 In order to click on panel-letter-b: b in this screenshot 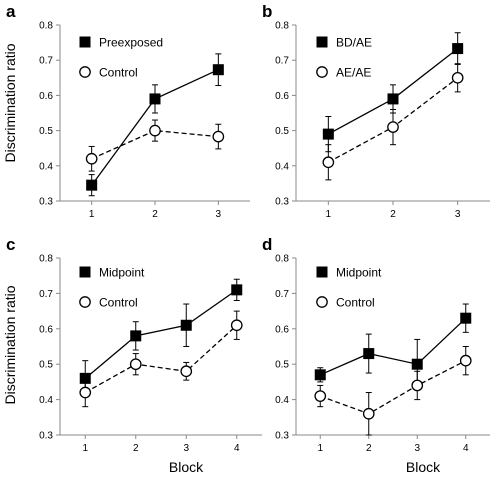, I will do `click(267, 11)`.